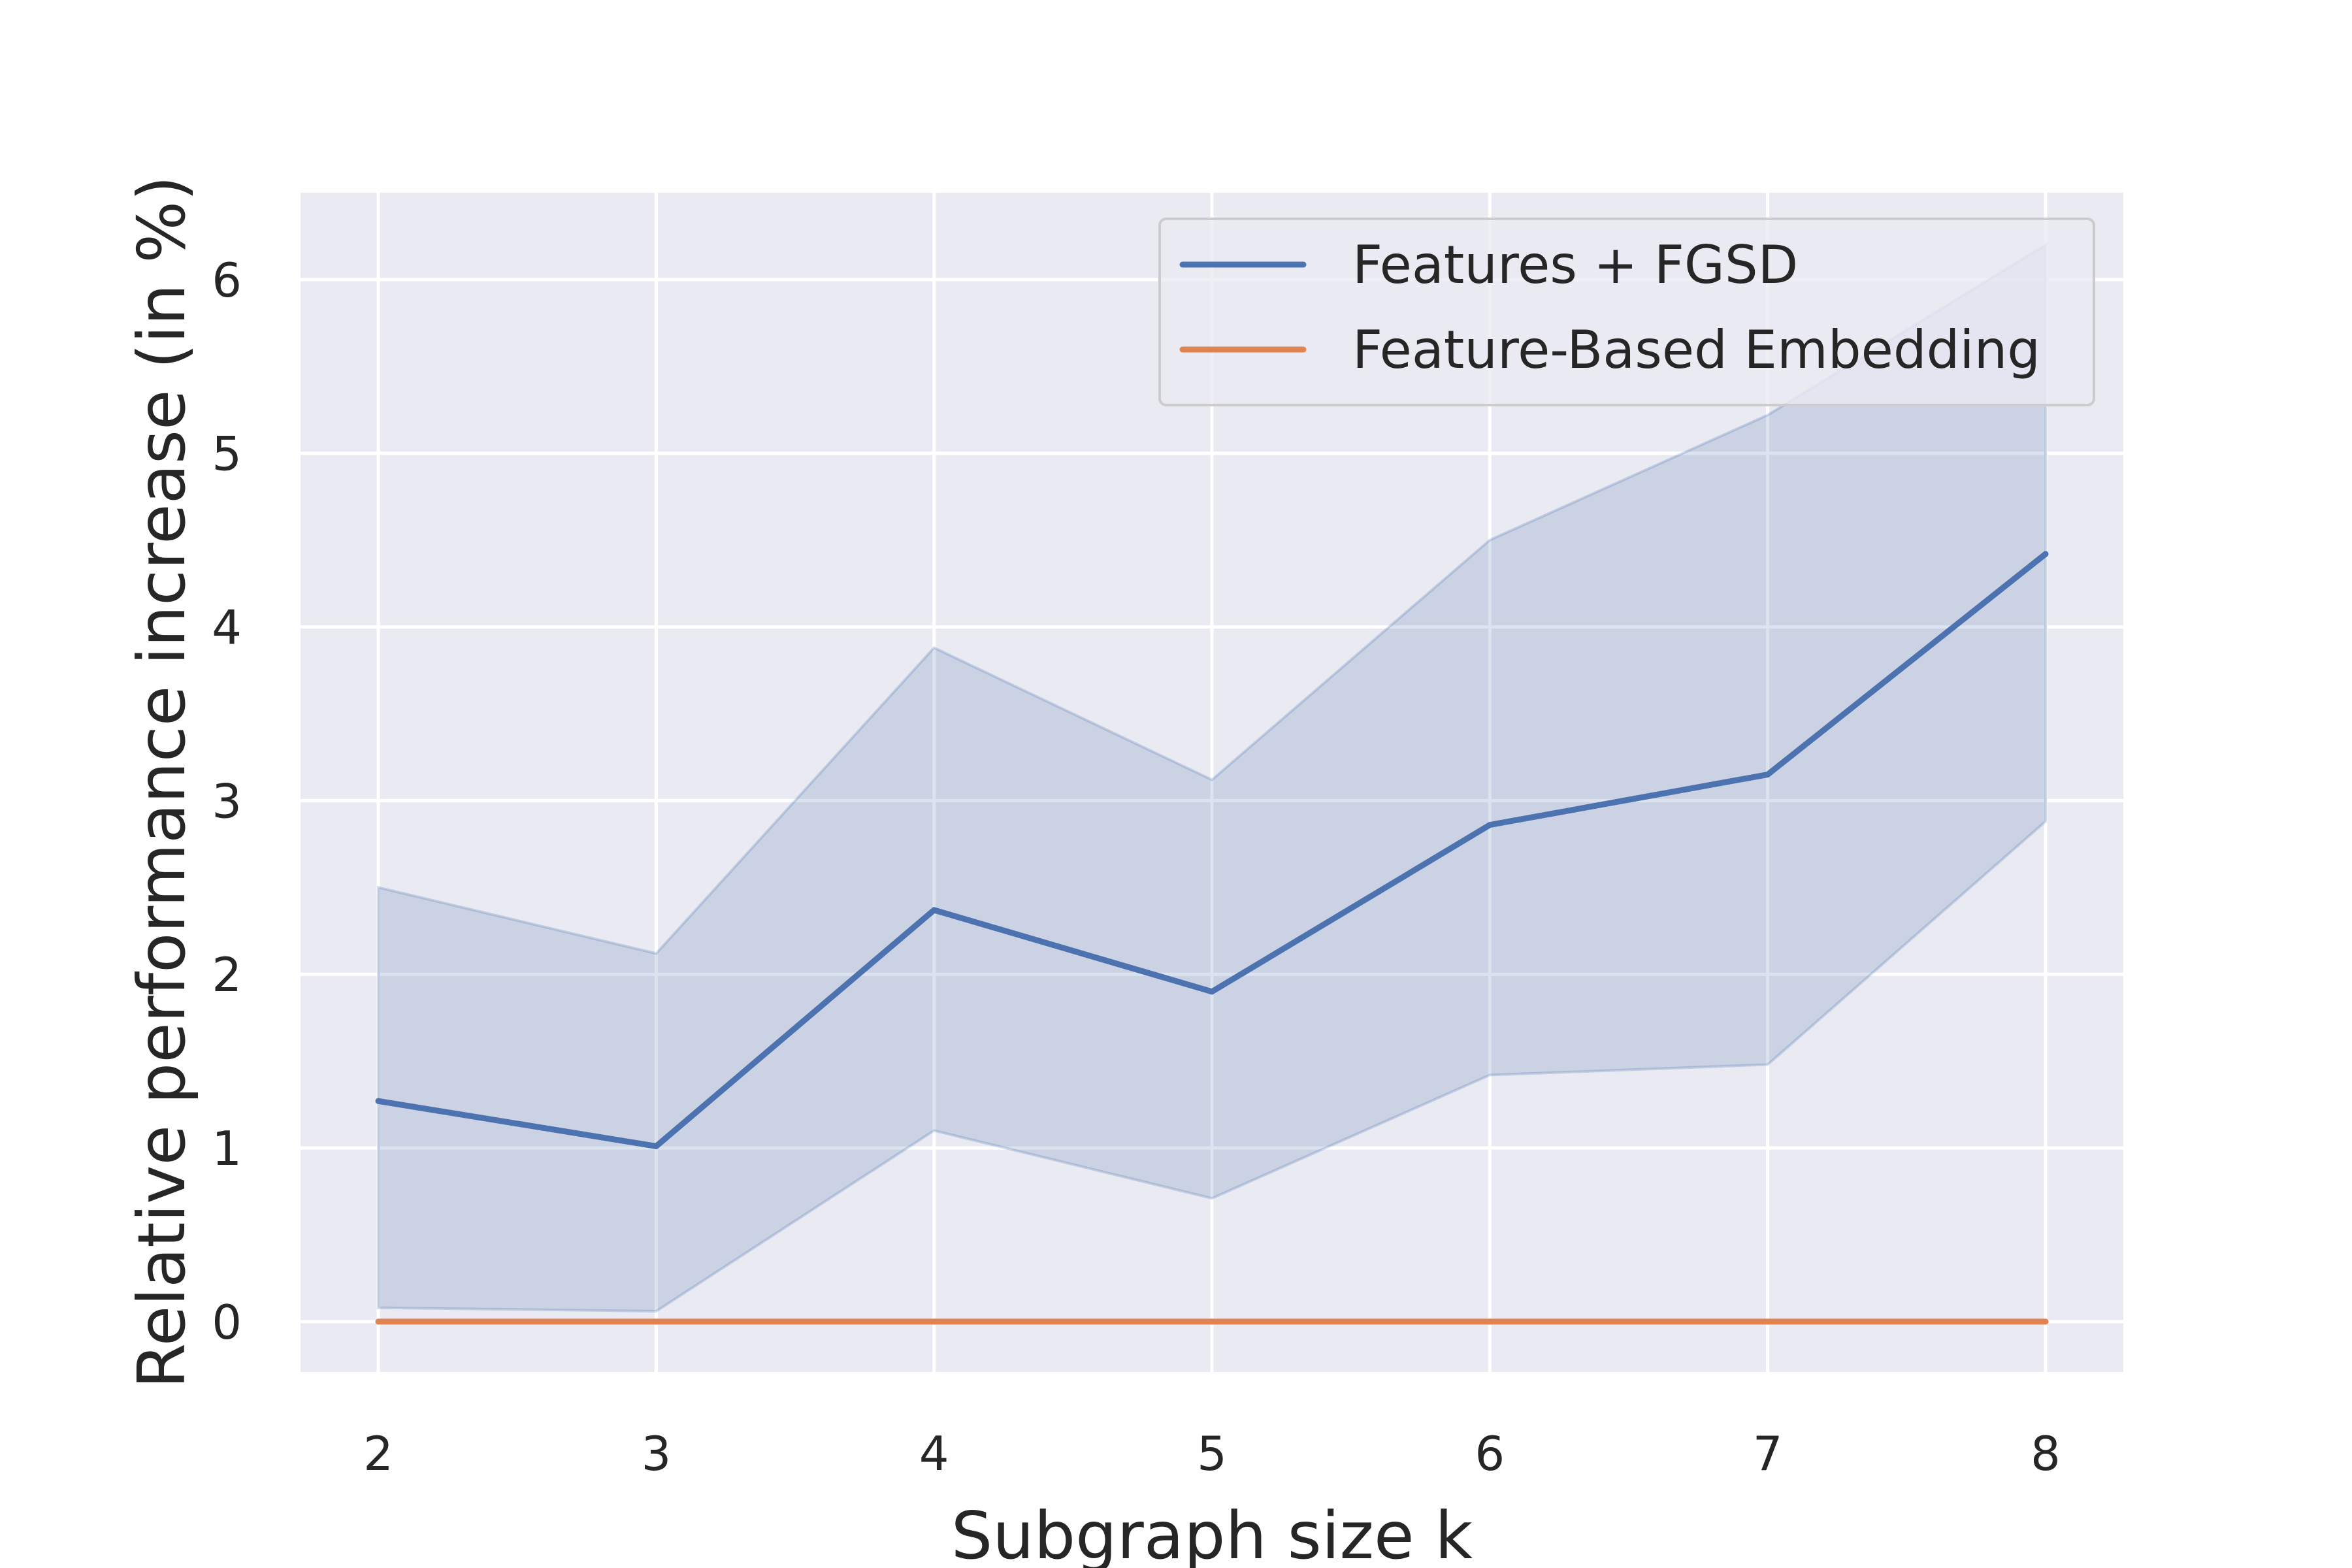  I want to click on x-tick-label: 5, so click(1212, 1453).